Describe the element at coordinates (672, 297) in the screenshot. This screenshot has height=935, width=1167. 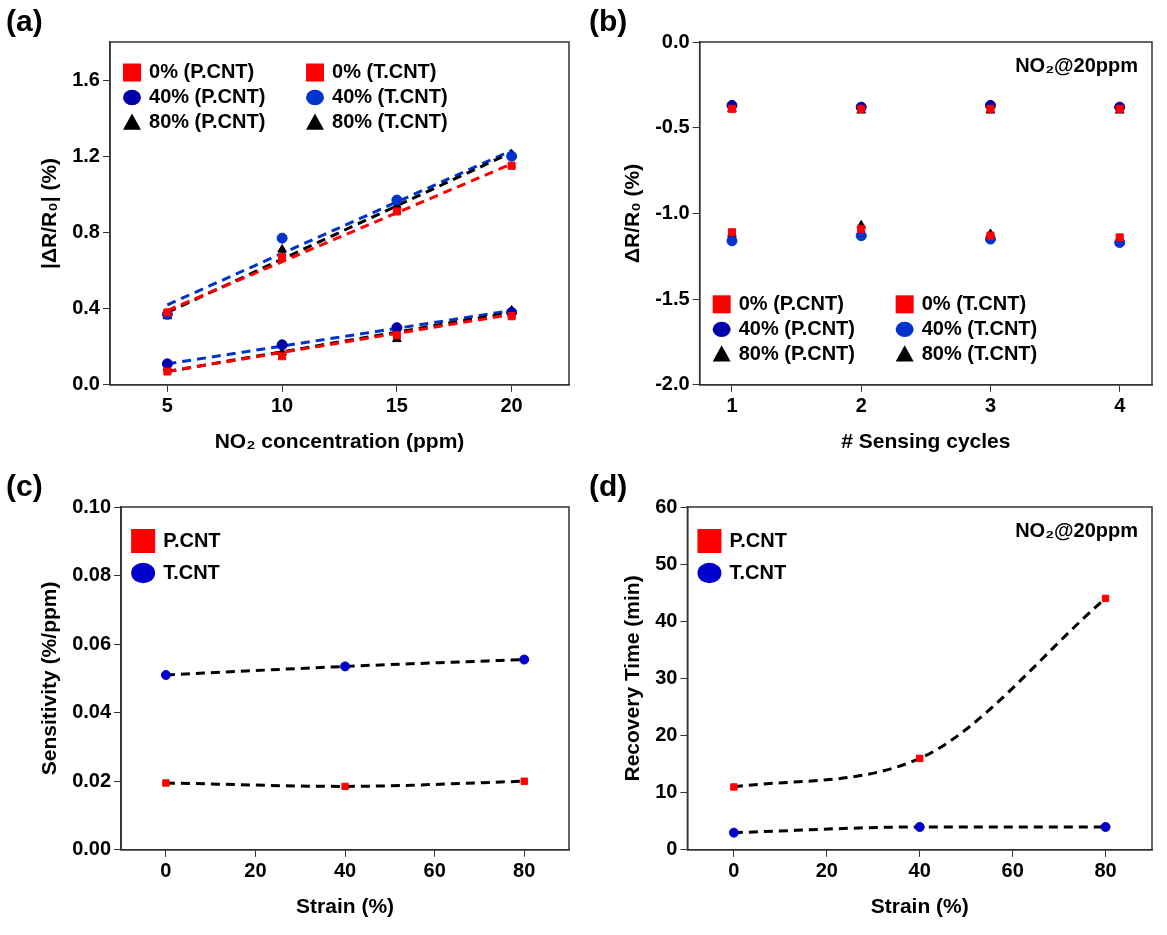
I see `y-tick-label: -1.5` at that location.